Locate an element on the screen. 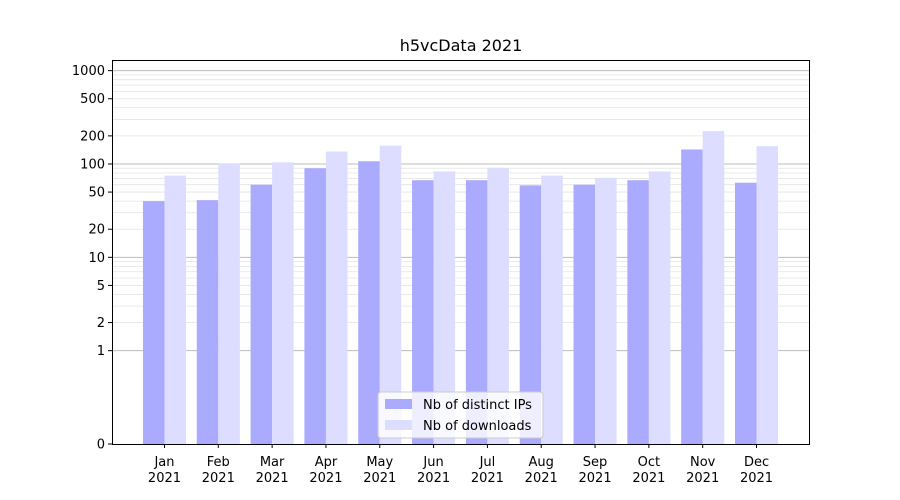 The image size is (900, 500). bar-nb-of-distinct-ips-jul is located at coordinates (476, 312).